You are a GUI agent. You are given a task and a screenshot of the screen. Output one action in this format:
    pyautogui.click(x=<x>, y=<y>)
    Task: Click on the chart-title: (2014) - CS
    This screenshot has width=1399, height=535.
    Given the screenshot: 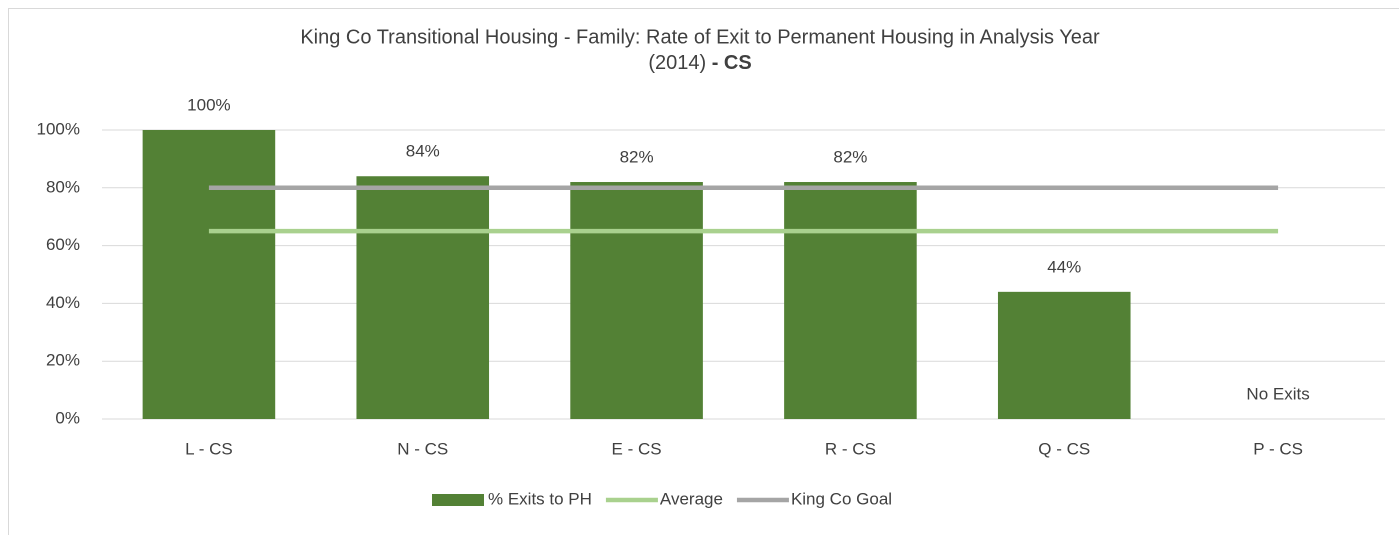 What is the action you would take?
    pyautogui.click(x=699, y=63)
    